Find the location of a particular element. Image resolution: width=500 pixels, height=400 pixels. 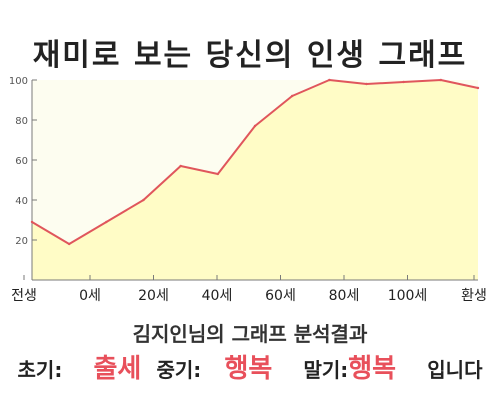

y-tick-label: 60 is located at coordinates (21, 161).